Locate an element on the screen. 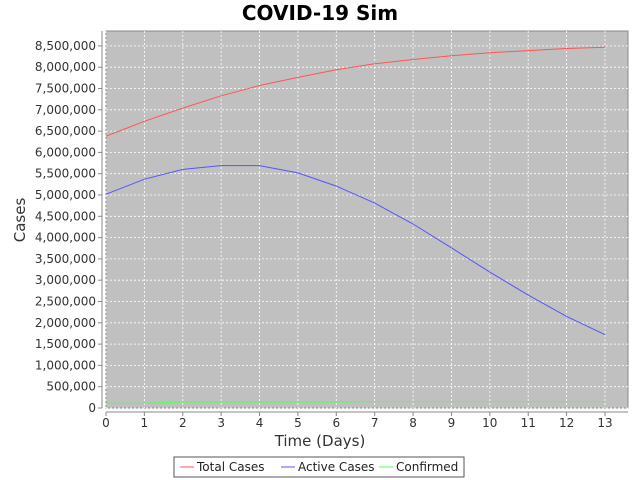 Image resolution: width=640 pixels, height=480 pixels. y-tick-label: 6,500,000 is located at coordinates (65, 131).